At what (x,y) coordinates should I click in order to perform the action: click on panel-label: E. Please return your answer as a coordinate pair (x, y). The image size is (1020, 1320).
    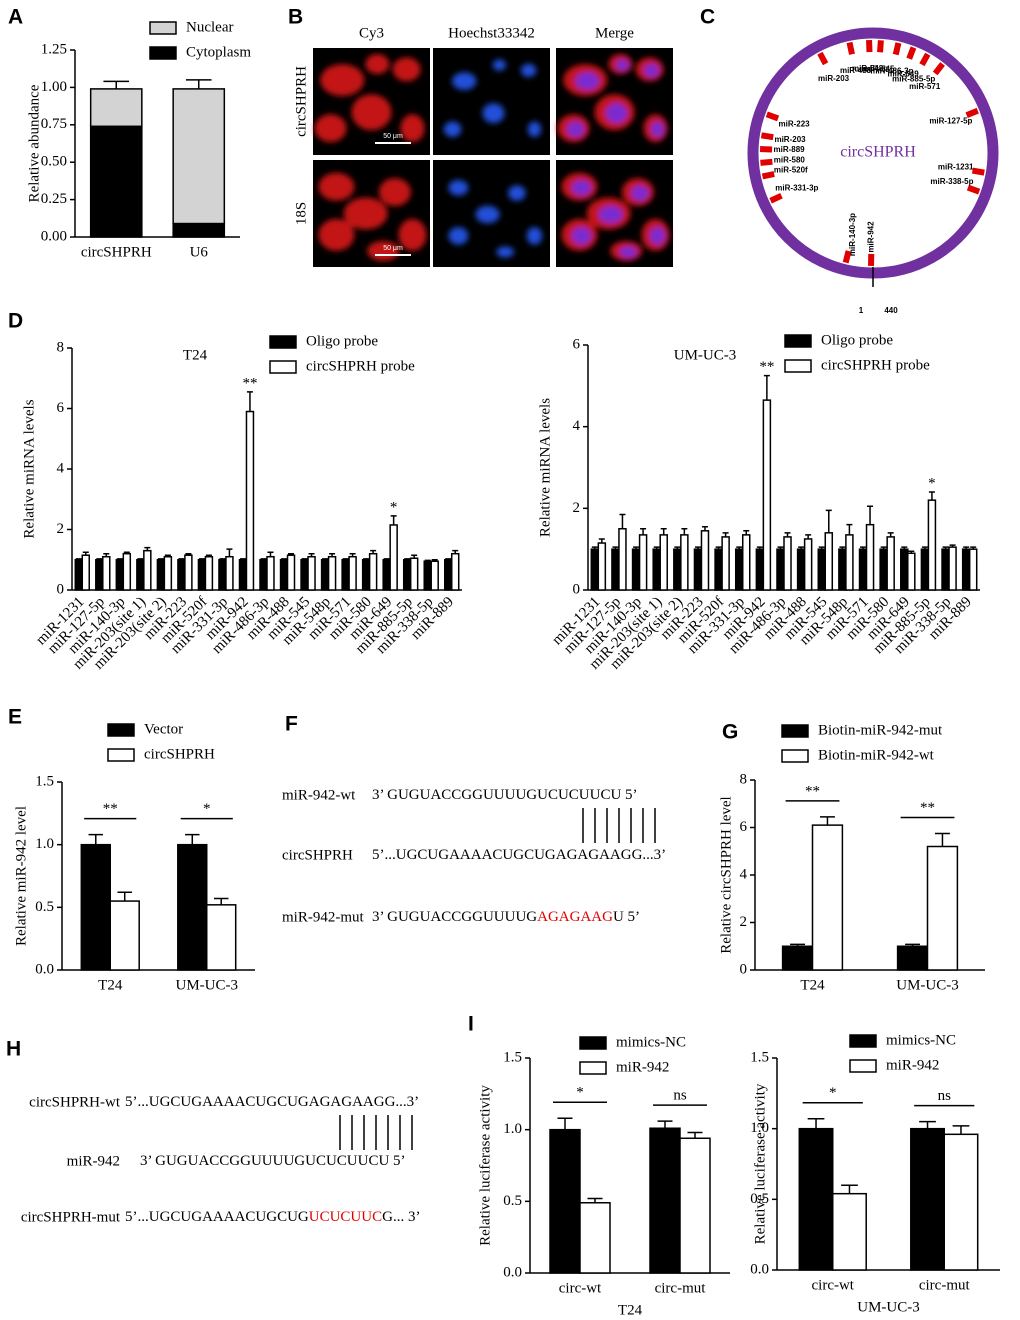
    Looking at the image, I should click on (15, 717).